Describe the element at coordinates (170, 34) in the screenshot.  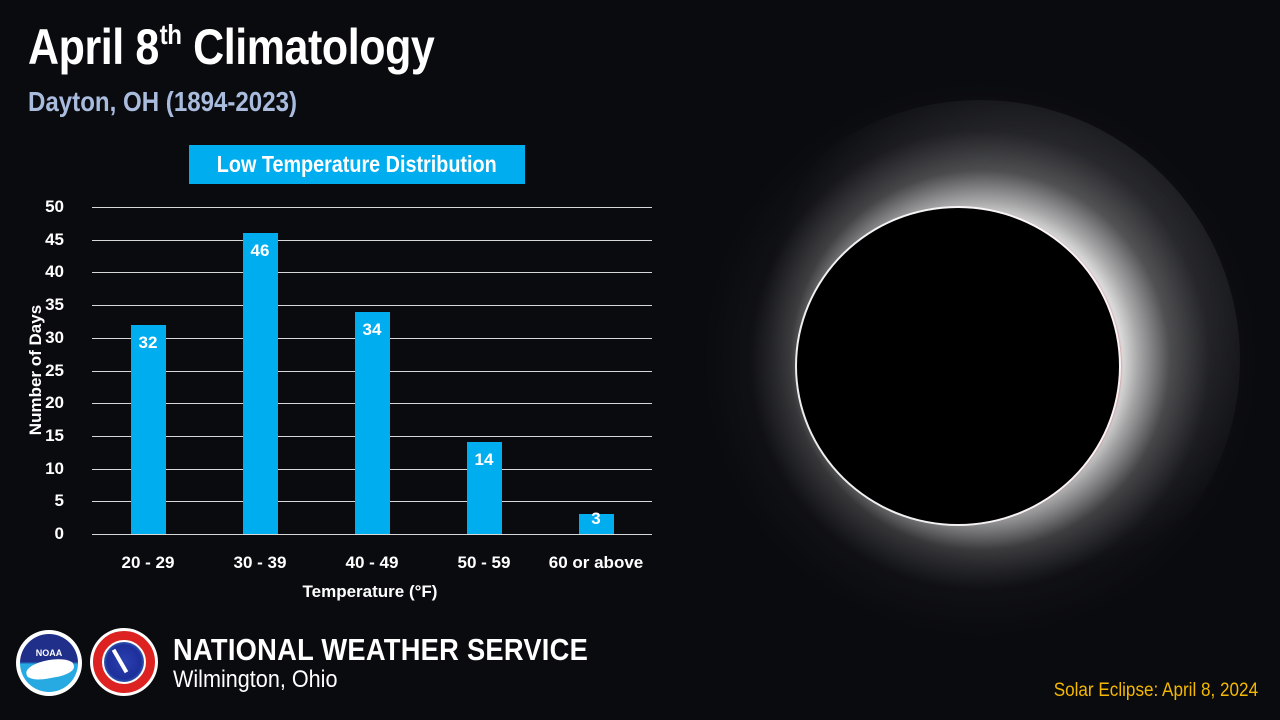
I see `title-superscript: th` at that location.